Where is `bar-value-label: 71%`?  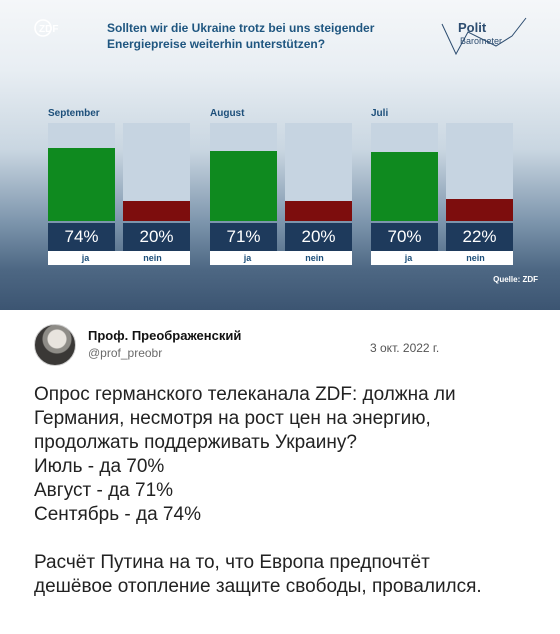
bar-value-label: 71% is located at coordinates (243, 237).